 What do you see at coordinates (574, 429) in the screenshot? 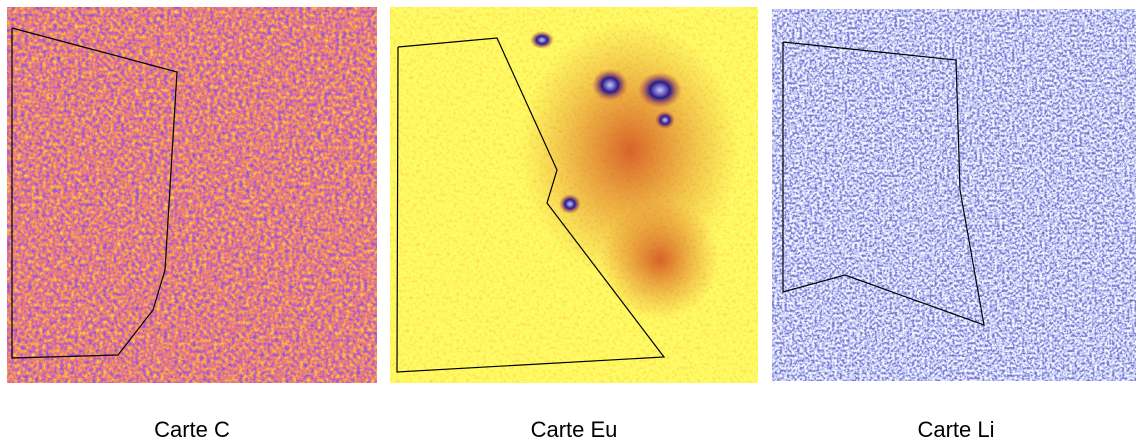
I see `caption: Carte Eu` at bounding box center [574, 429].